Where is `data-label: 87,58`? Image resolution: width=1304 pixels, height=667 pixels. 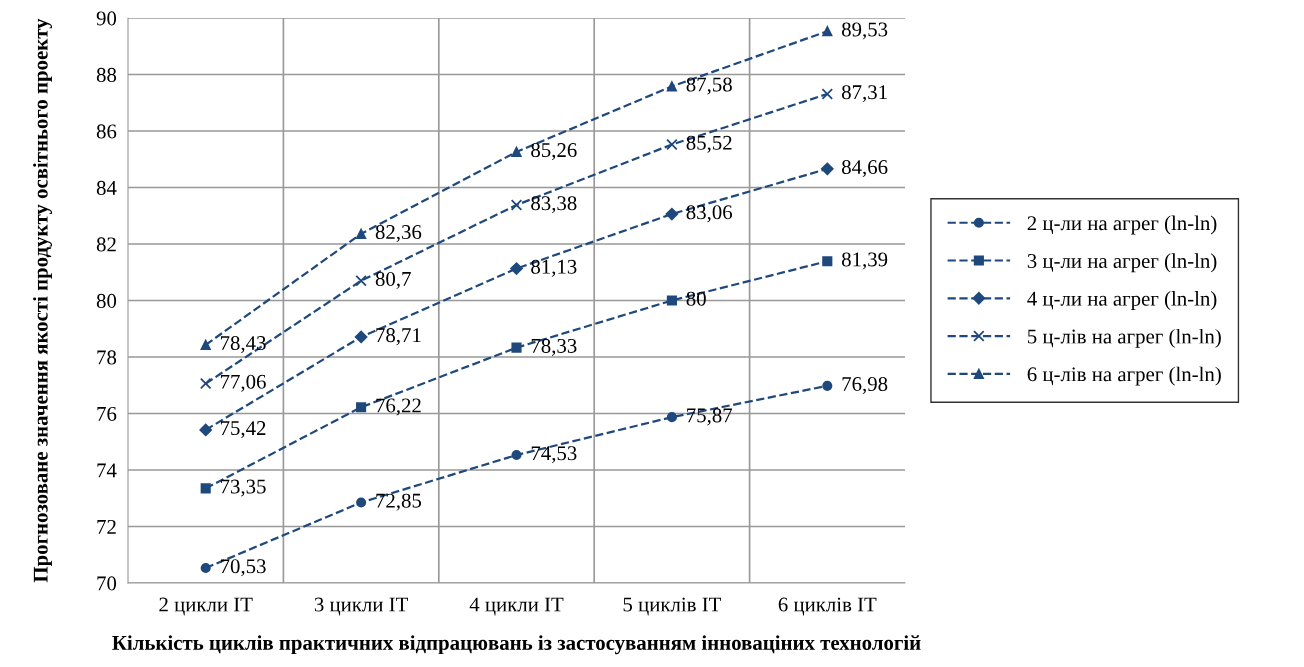
data-label: 87,58 is located at coordinates (709, 86).